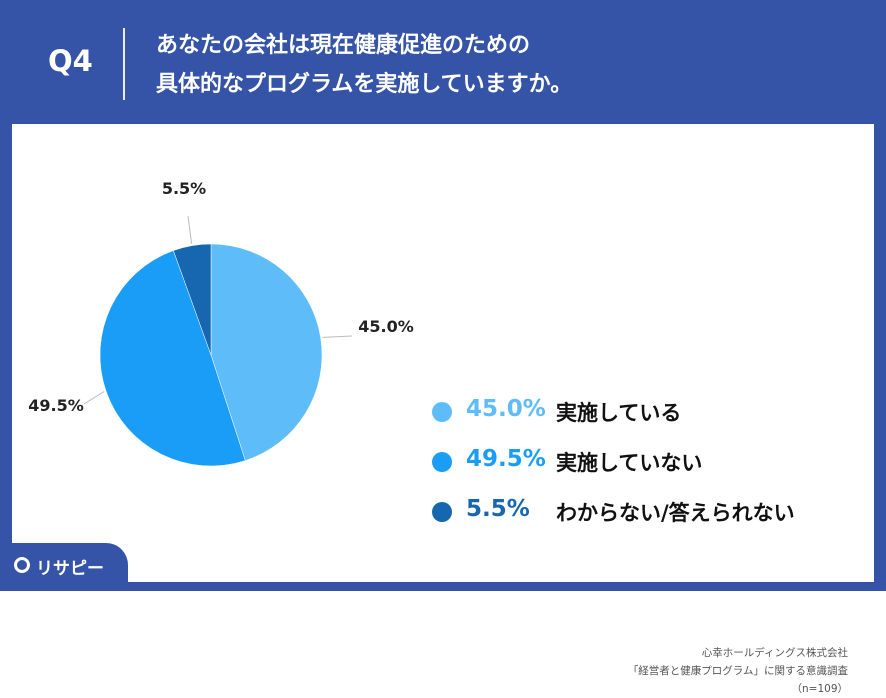 This screenshot has height=698, width=886. I want to click on data-label: 45.0%, so click(386, 326).